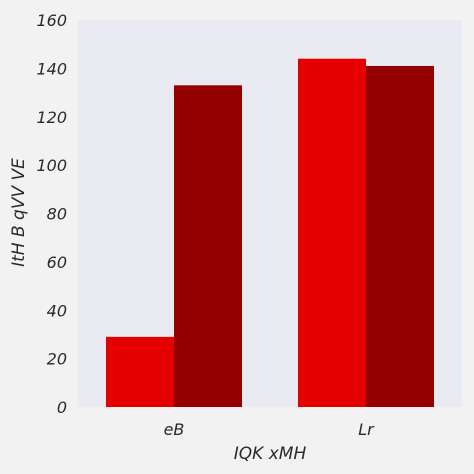 This screenshot has width=474, height=474. Describe the element at coordinates (51, 20) in the screenshot. I see `y-tick-label: 160` at that location.